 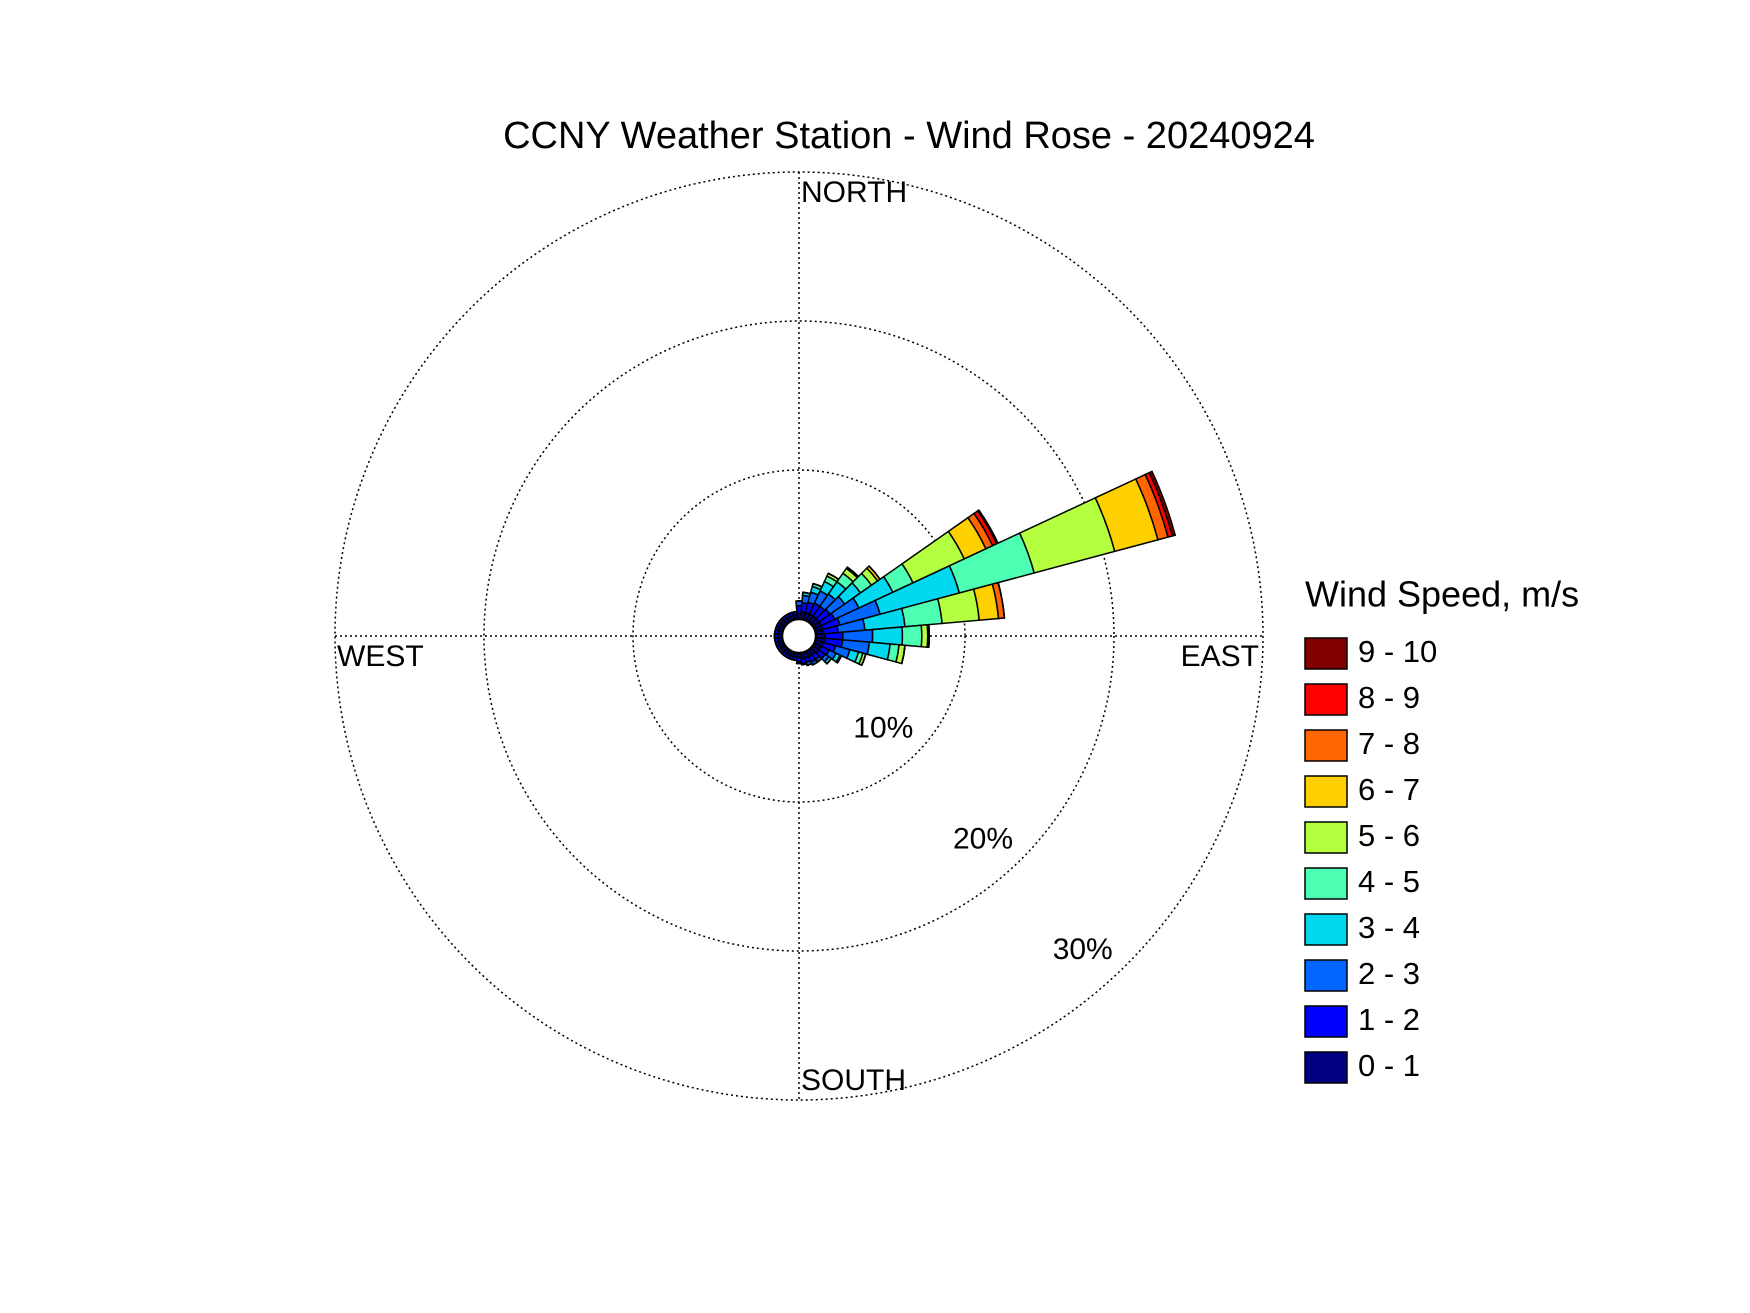 I want to click on r-tick-label: 10%, so click(x=883, y=728).